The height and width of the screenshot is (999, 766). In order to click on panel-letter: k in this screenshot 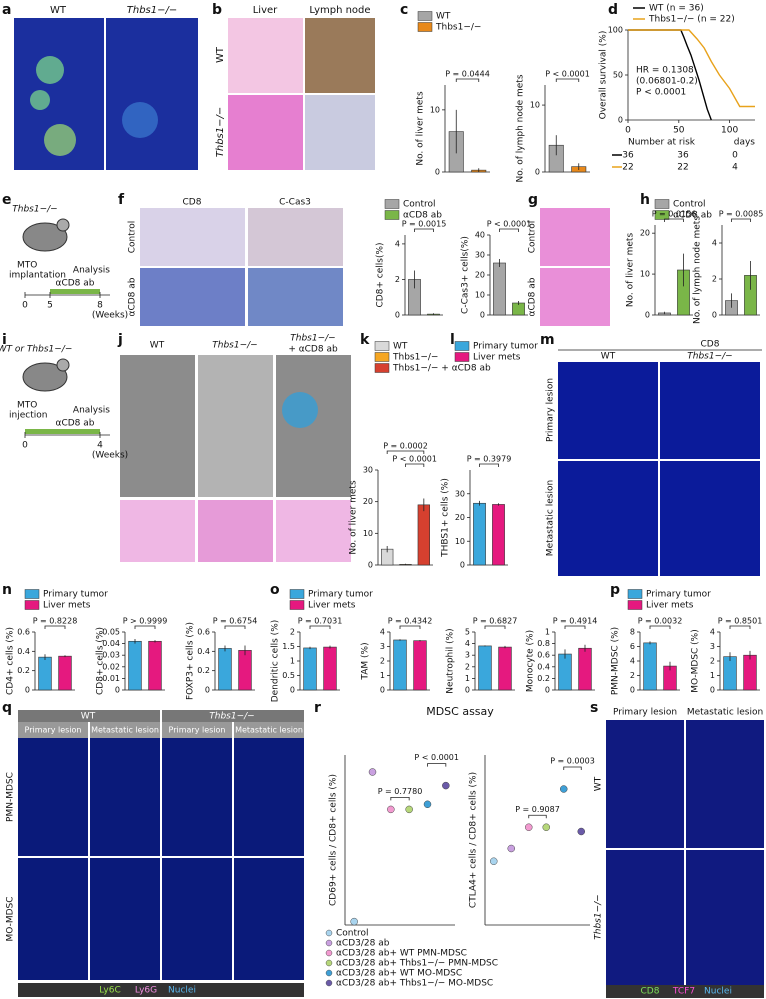, I will do `click(365, 340)`.